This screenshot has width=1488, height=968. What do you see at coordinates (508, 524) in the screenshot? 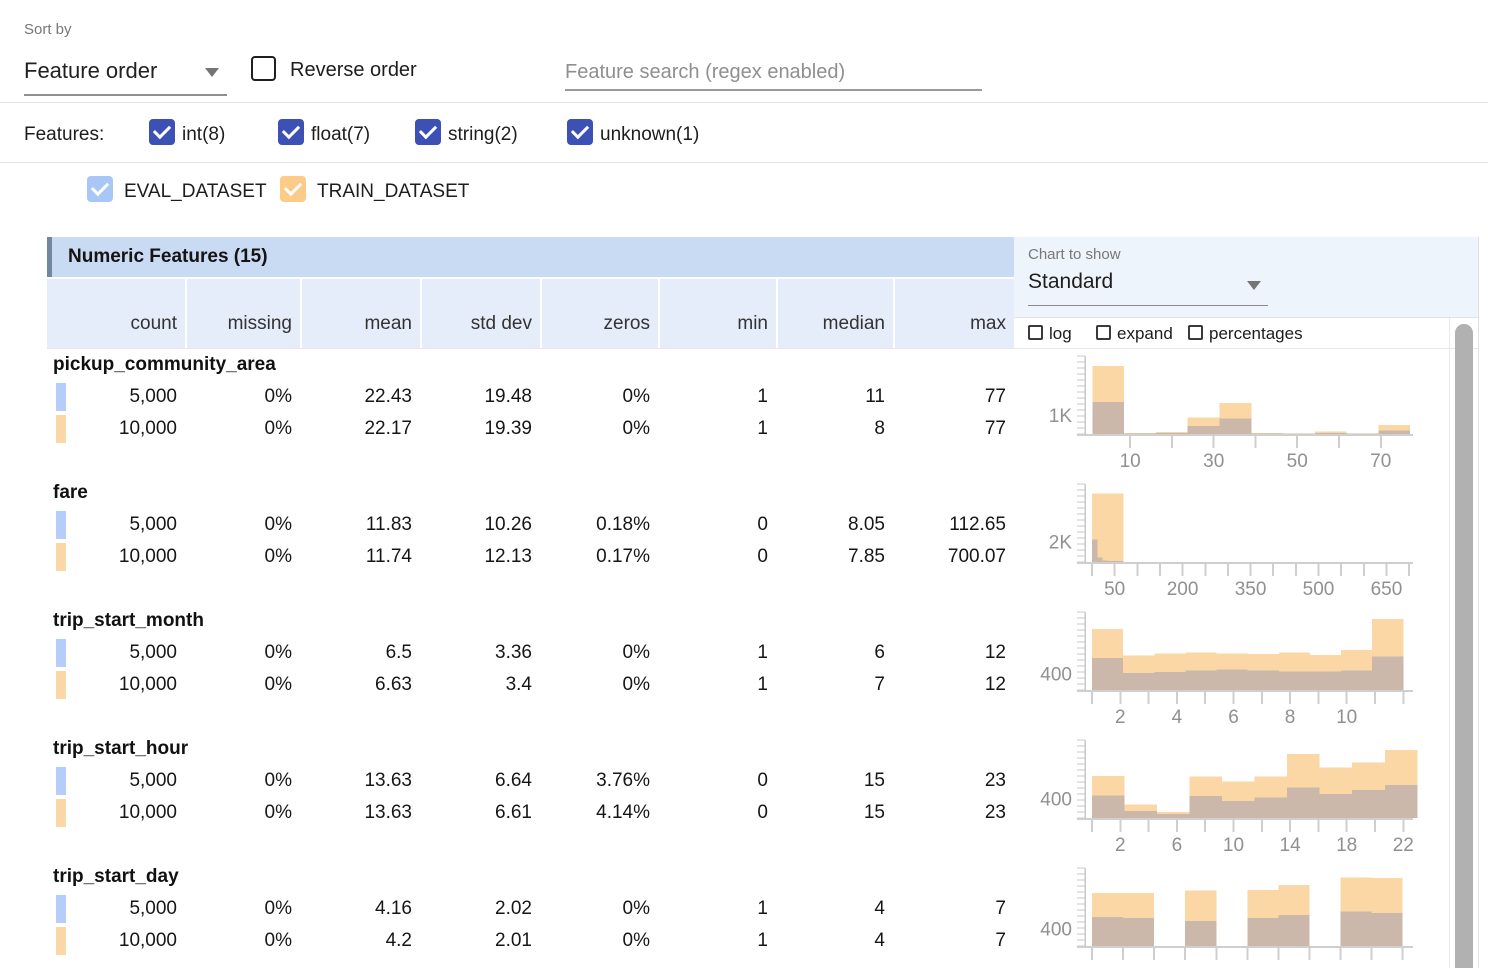
I see `cell-std-dev: 10.26` at bounding box center [508, 524].